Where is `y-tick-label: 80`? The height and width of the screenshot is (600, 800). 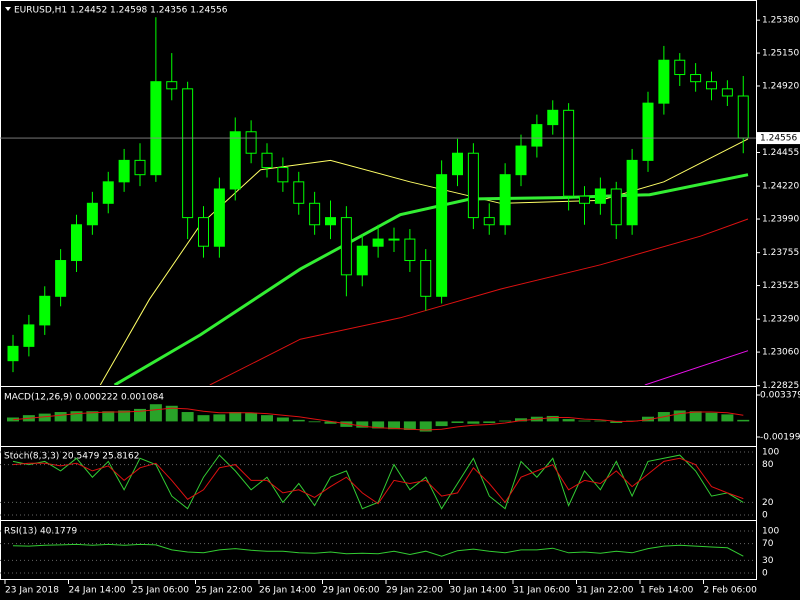 y-tick-label: 80 is located at coordinates (768, 465).